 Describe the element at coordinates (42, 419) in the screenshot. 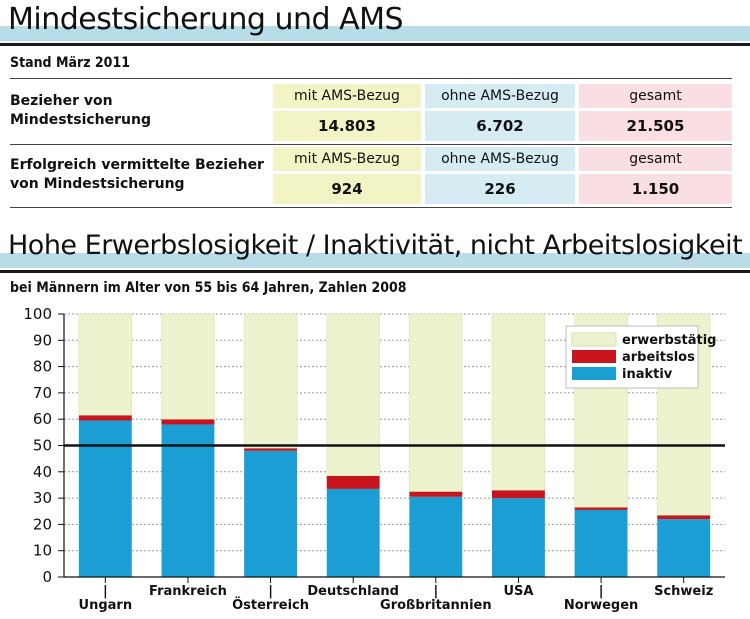

I see `y-tick-label: 60` at that location.